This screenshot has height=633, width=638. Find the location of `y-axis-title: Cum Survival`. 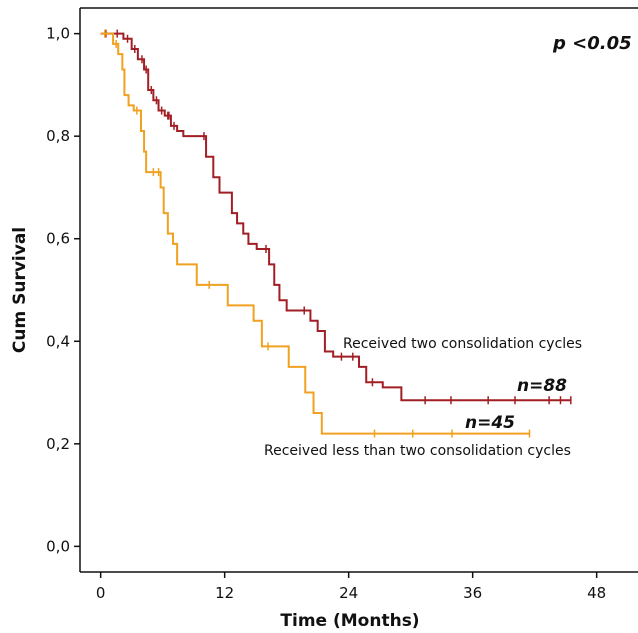

y-axis-title: Cum Survival is located at coordinates (20, 290).